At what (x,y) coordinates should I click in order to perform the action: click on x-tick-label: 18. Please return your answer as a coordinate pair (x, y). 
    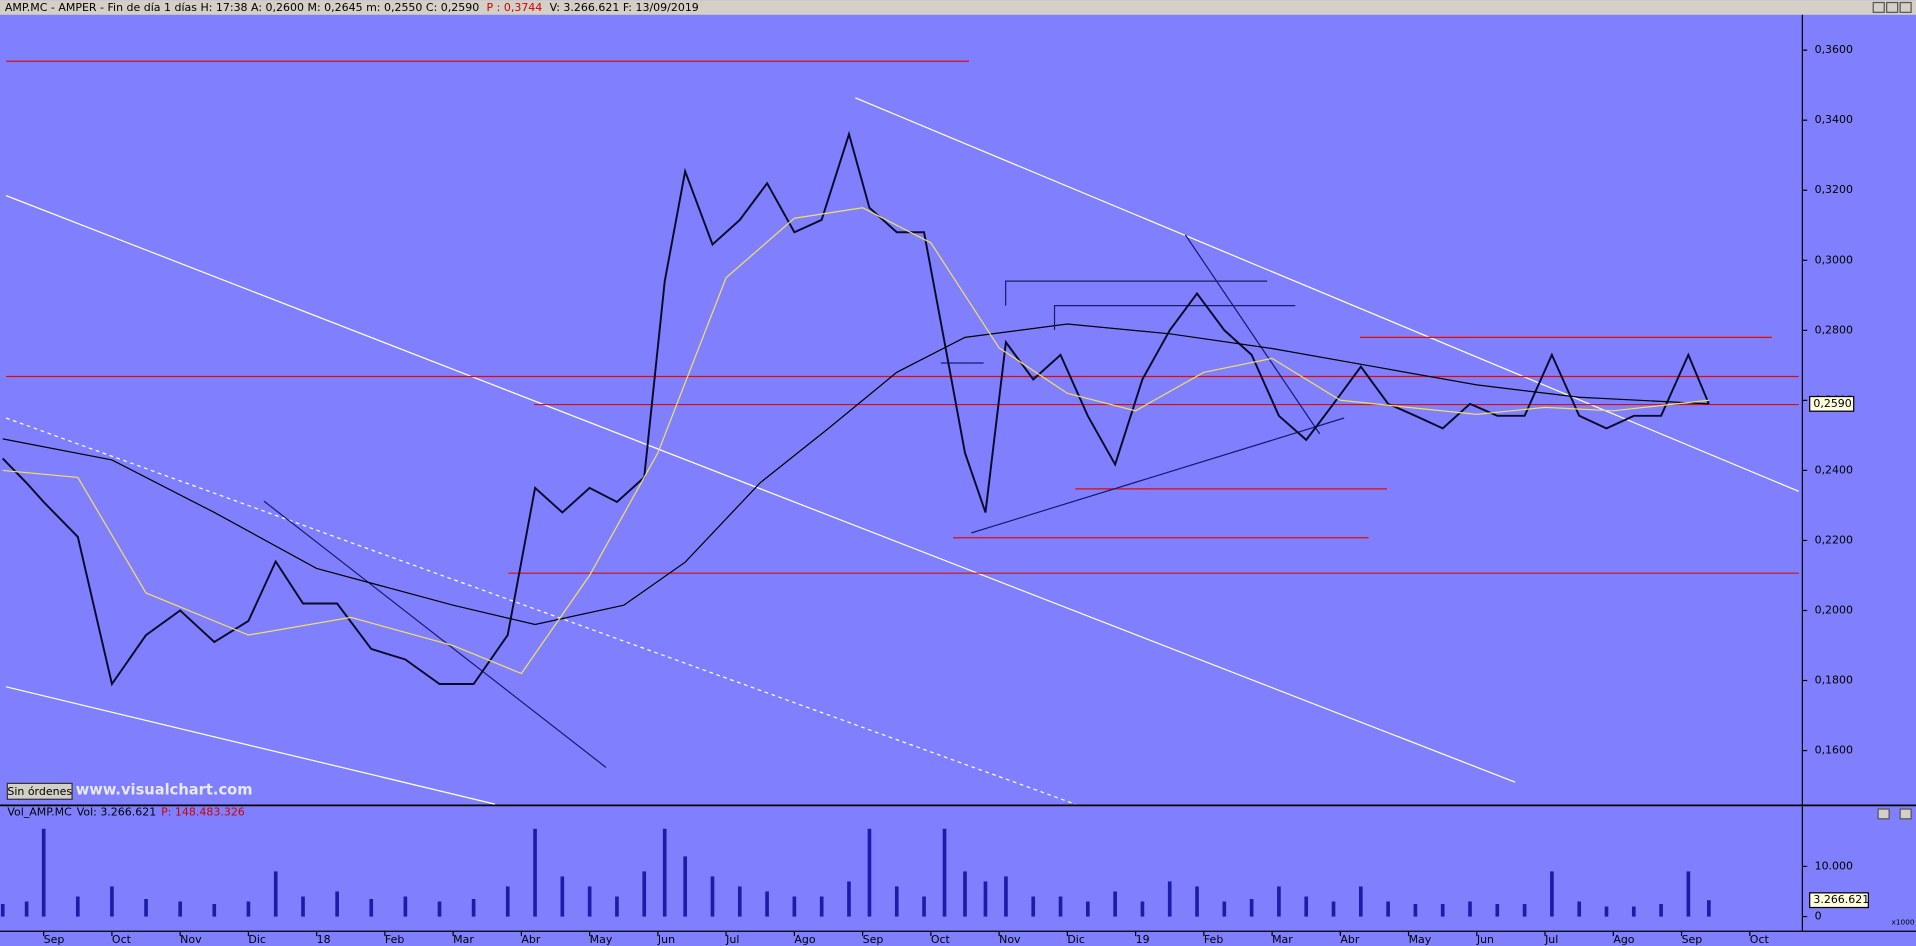
    Looking at the image, I should click on (324, 939).